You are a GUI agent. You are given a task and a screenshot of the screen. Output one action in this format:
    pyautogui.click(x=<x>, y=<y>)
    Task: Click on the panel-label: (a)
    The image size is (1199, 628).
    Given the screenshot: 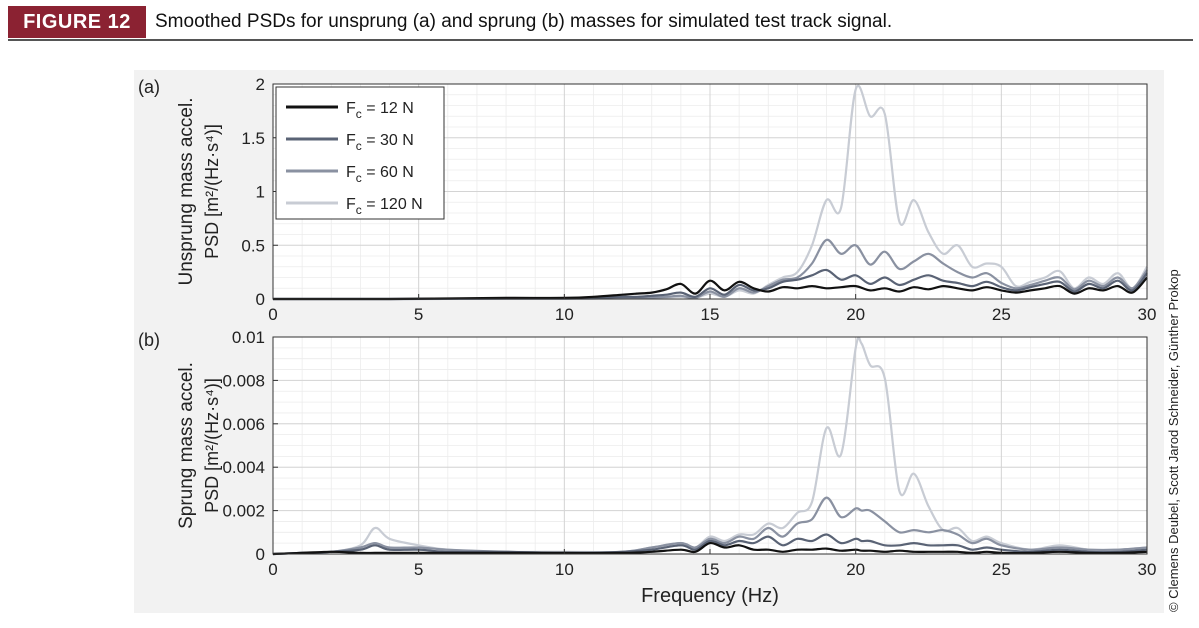 What is the action you would take?
    pyautogui.click(x=149, y=87)
    